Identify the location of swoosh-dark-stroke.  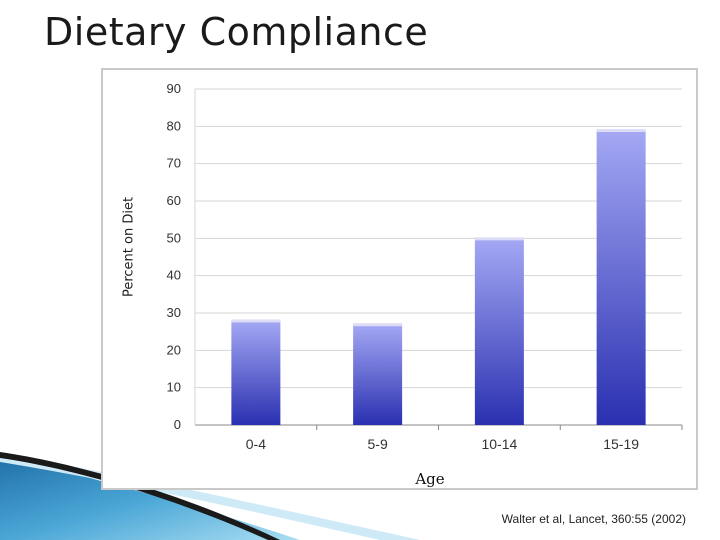
(140, 496).